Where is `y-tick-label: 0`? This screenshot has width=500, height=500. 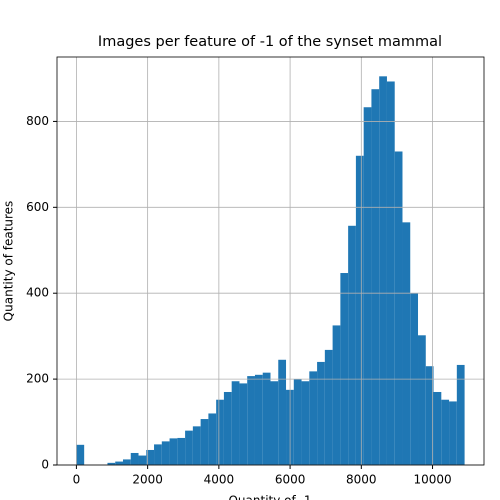
y-tick-label: 0 is located at coordinates (45, 465).